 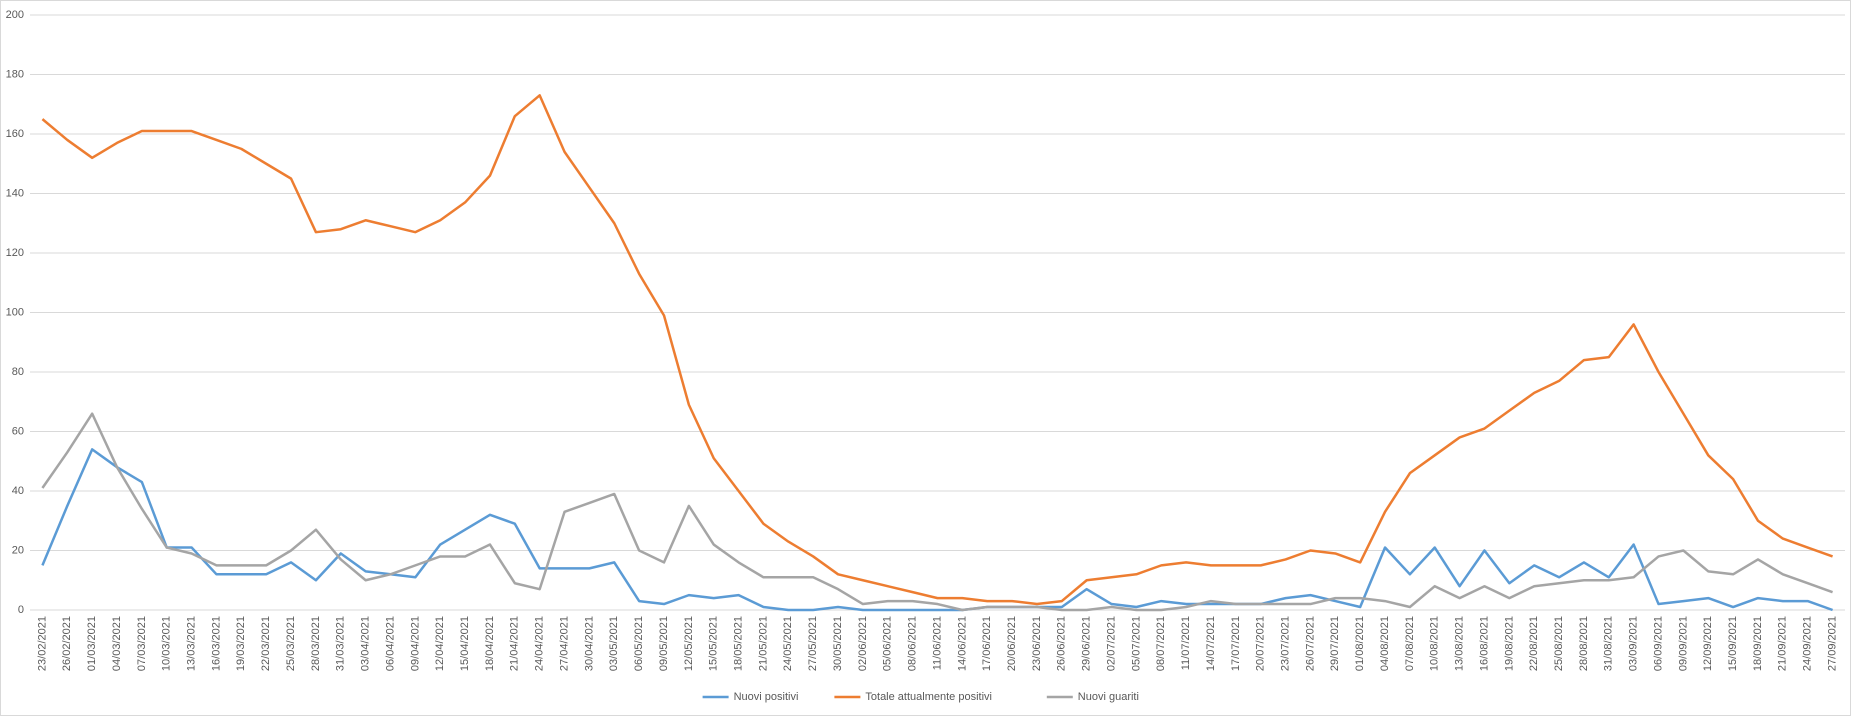 What do you see at coordinates (1783, 643) in the screenshot?
I see `x-tick-label: 21/09/2021` at bounding box center [1783, 643].